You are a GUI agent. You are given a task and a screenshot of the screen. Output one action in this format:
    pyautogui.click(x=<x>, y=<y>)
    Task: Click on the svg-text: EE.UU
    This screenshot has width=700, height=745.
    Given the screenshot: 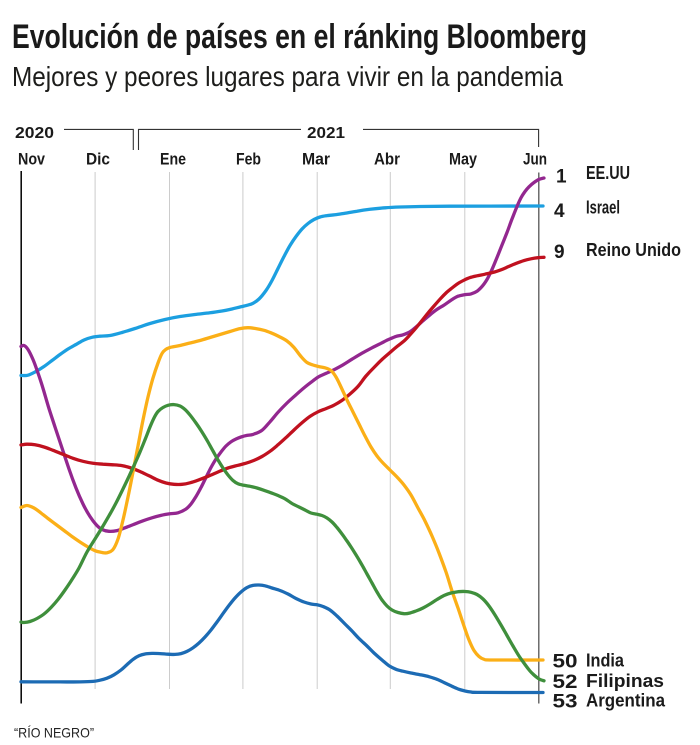 What is the action you would take?
    pyautogui.click(x=608, y=173)
    